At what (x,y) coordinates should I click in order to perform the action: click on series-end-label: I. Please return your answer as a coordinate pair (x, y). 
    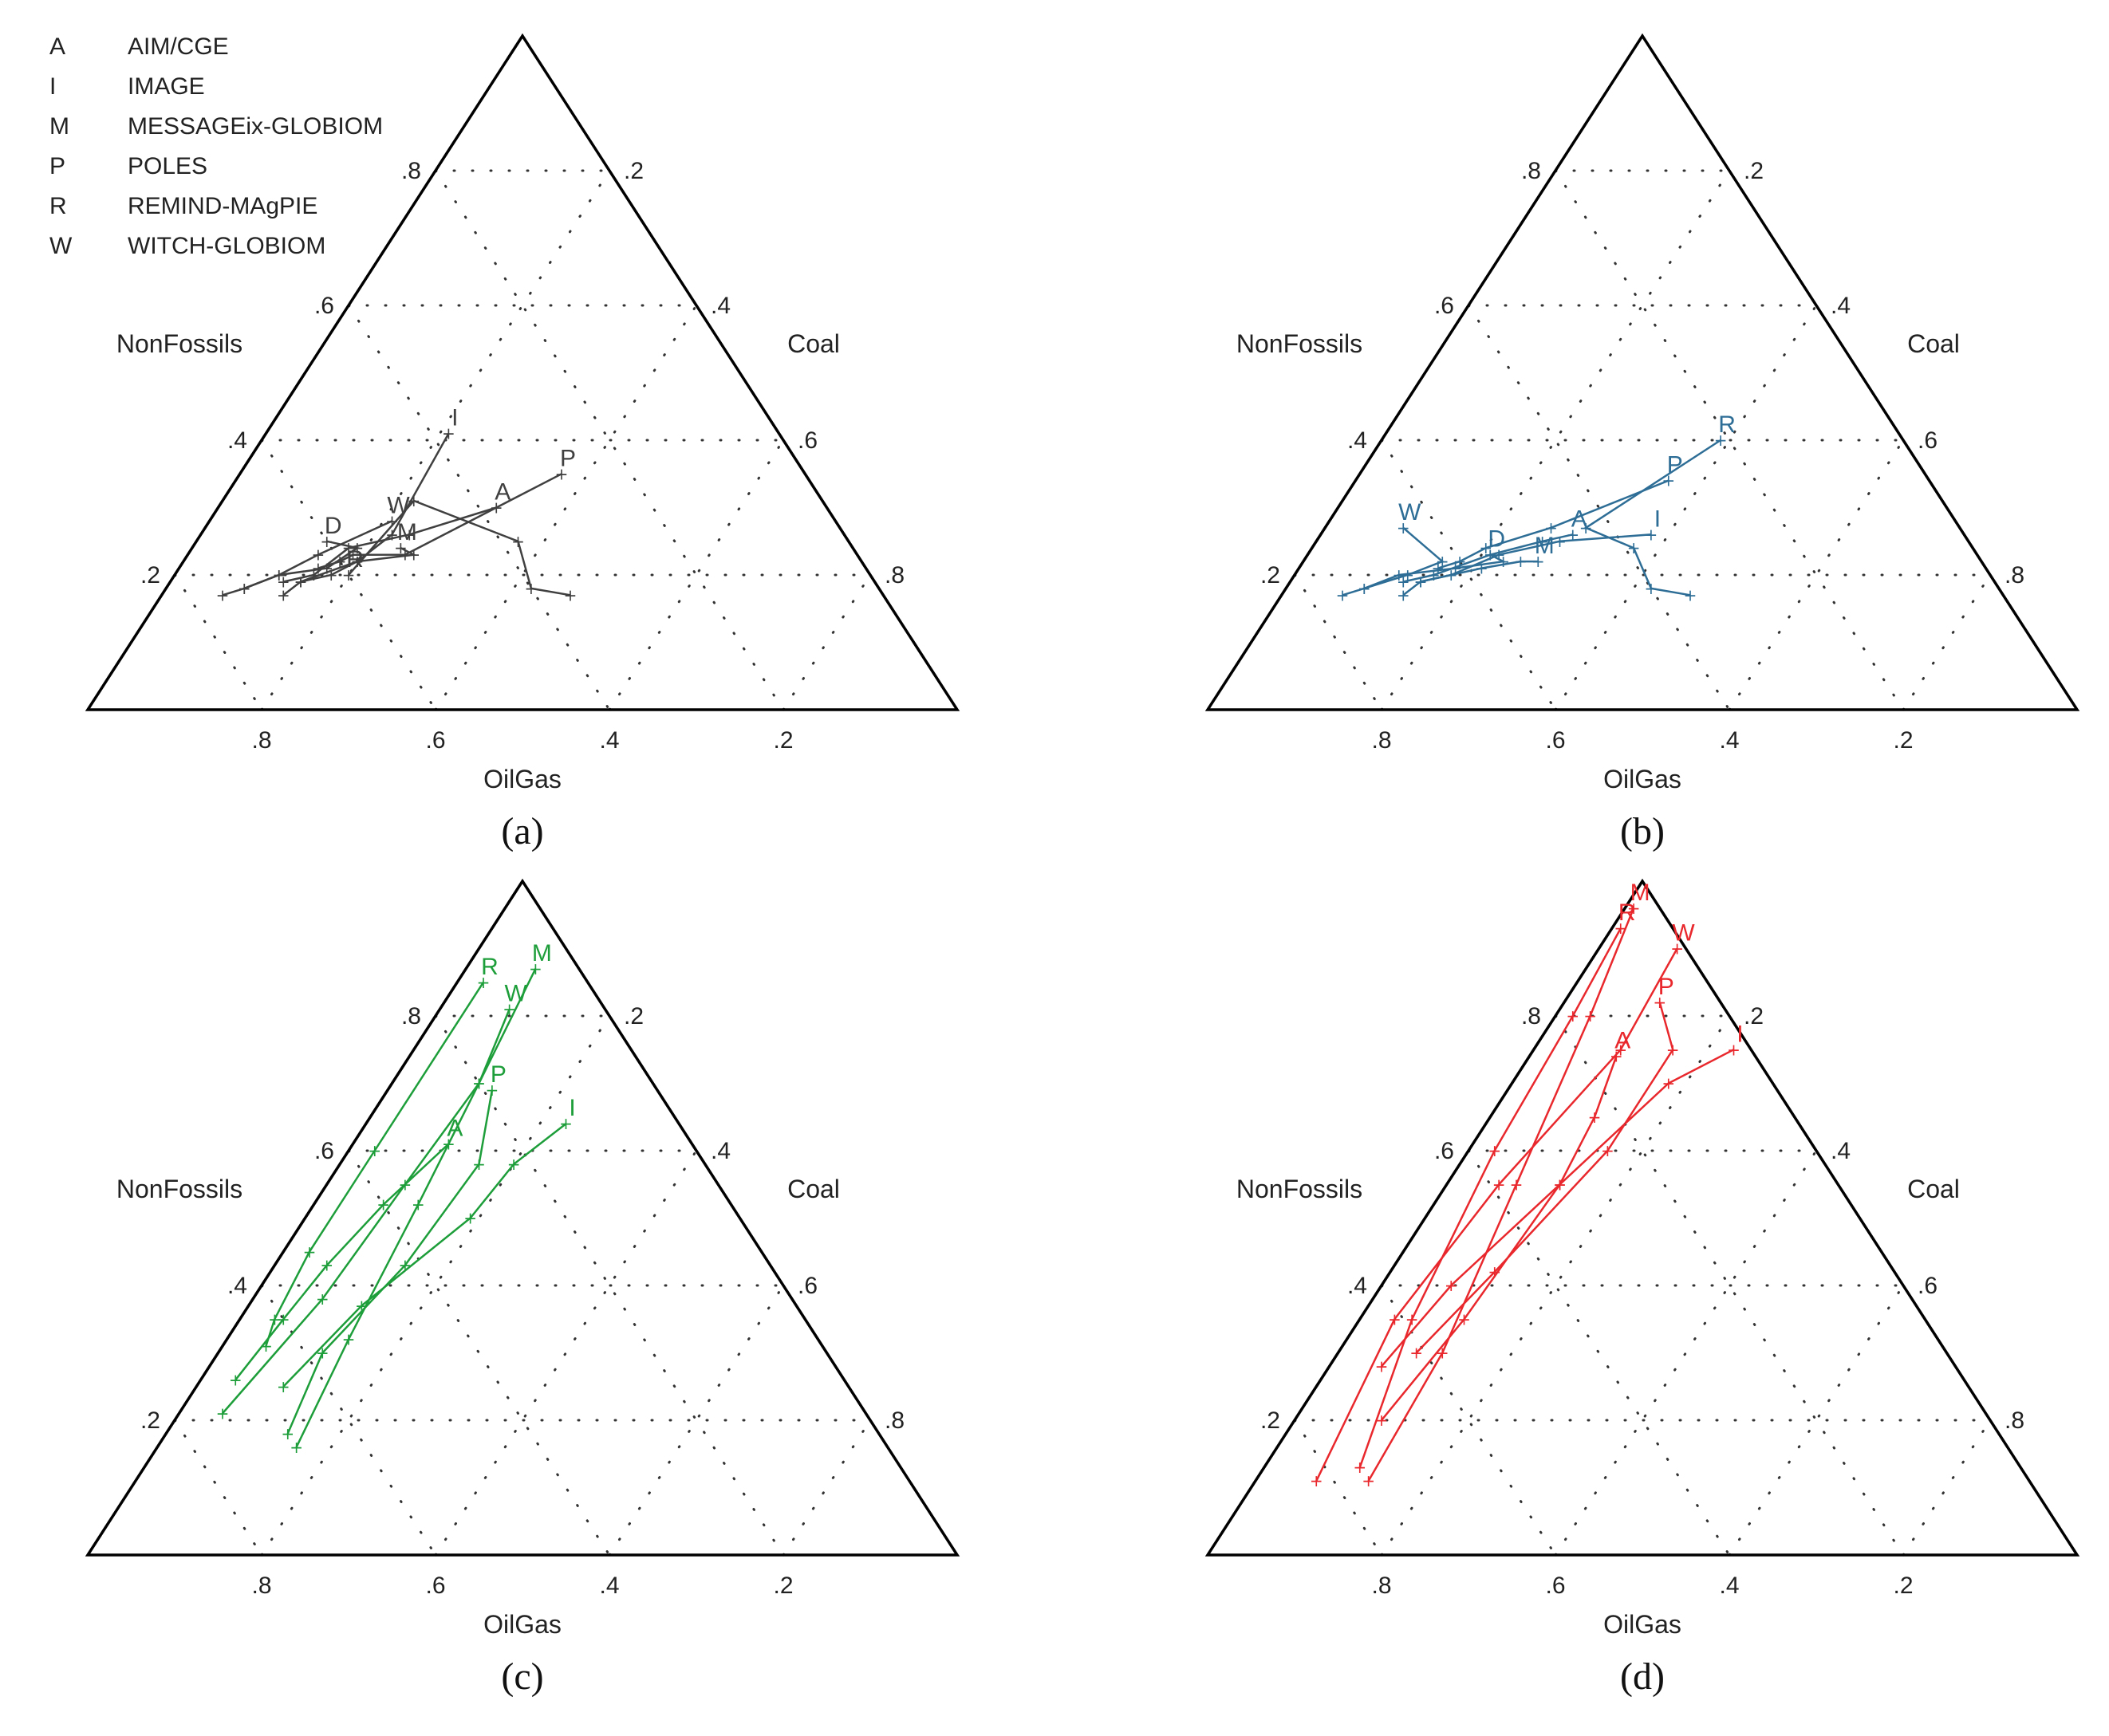
    Looking at the image, I should click on (572, 1108).